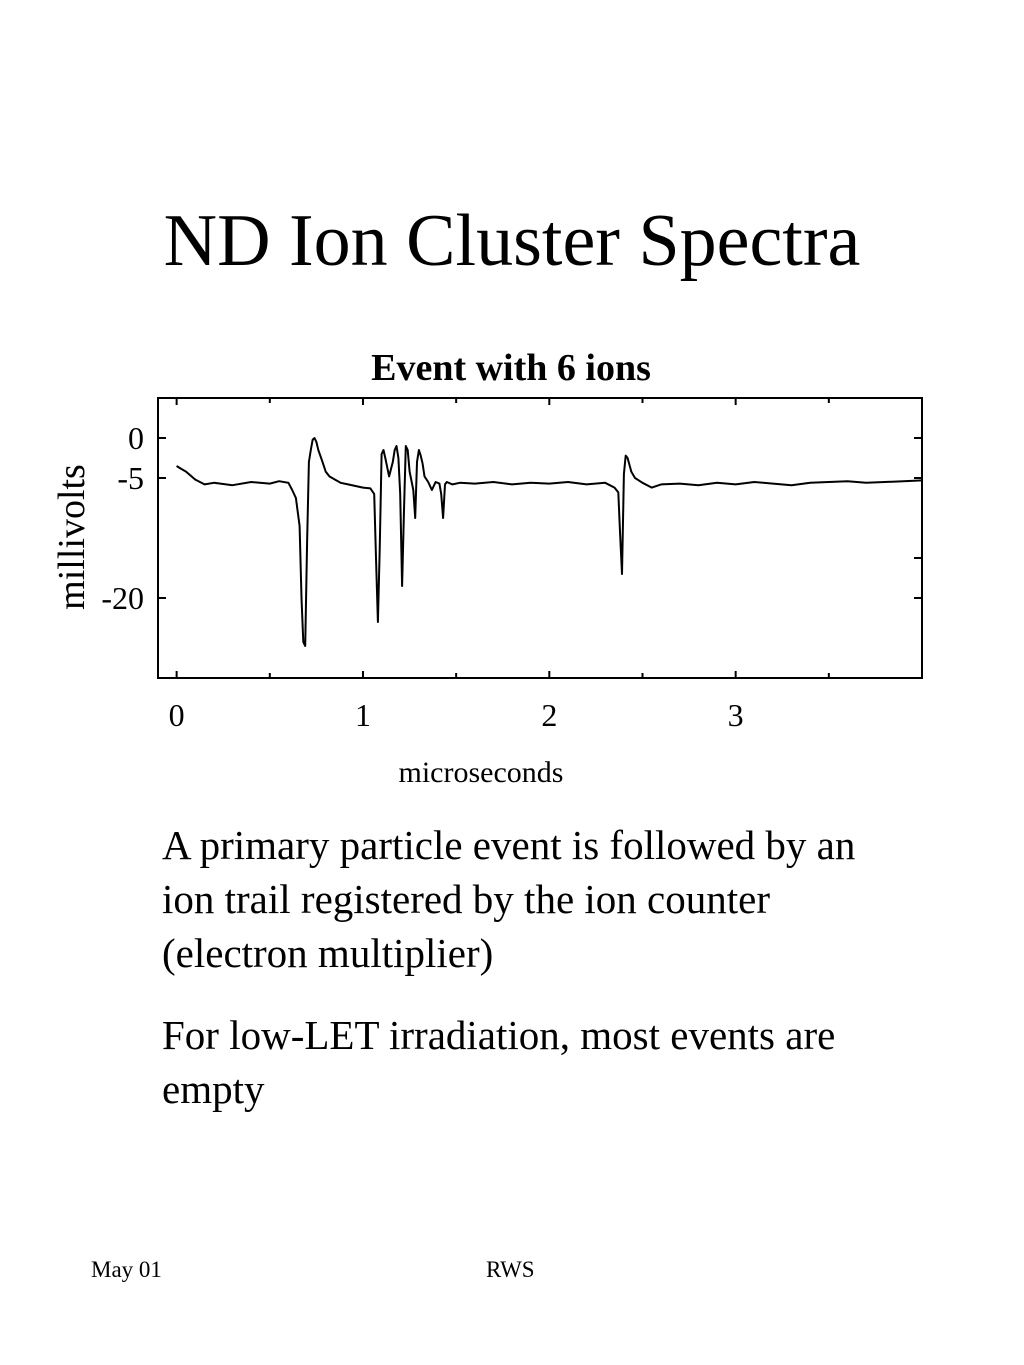  Describe the element at coordinates (549, 542) in the screenshot. I see `series-line-millivolts` at that location.